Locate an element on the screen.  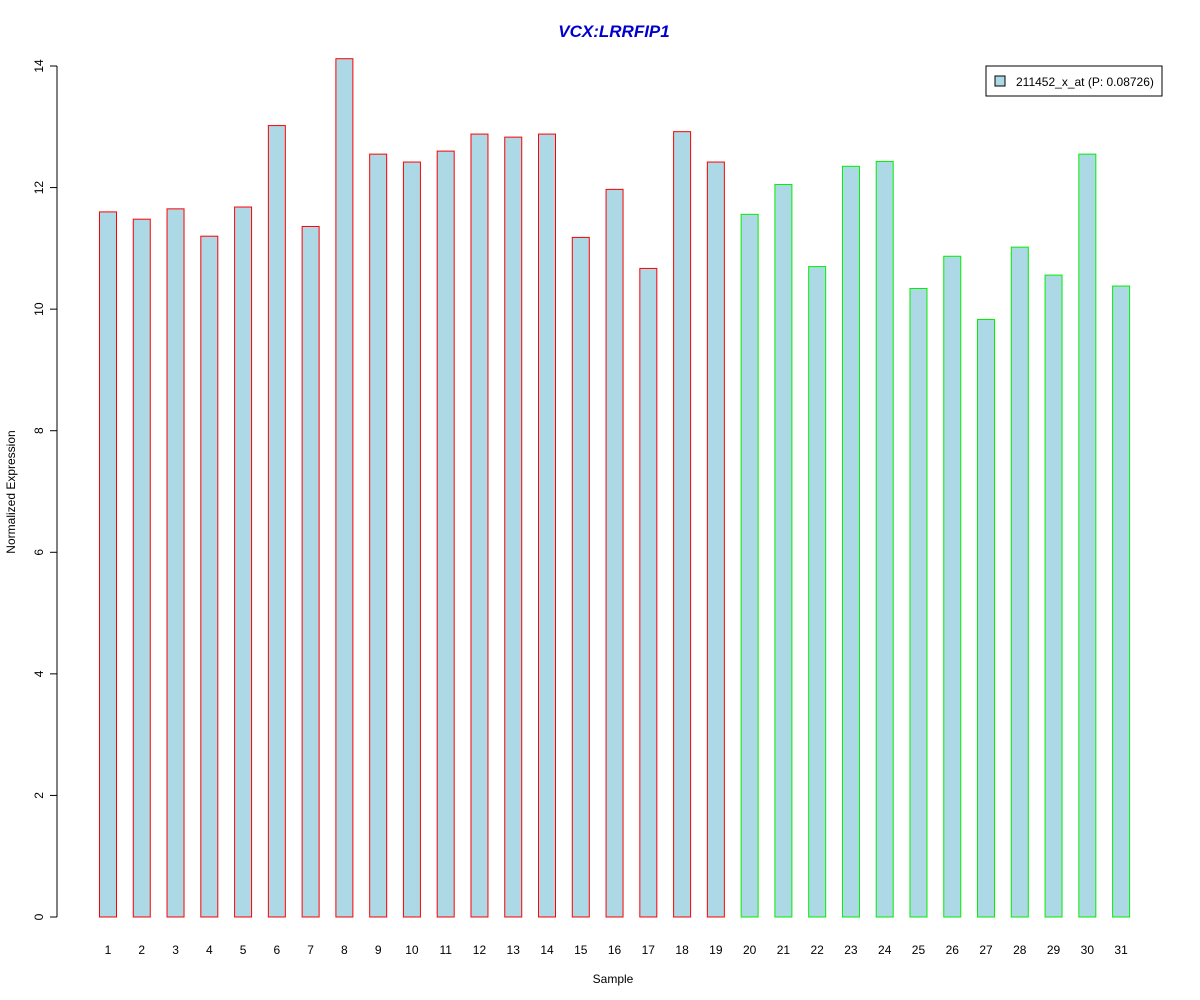
y-axis: 0 2 4 6 8 10 12 14 is located at coordinates (45, 489).